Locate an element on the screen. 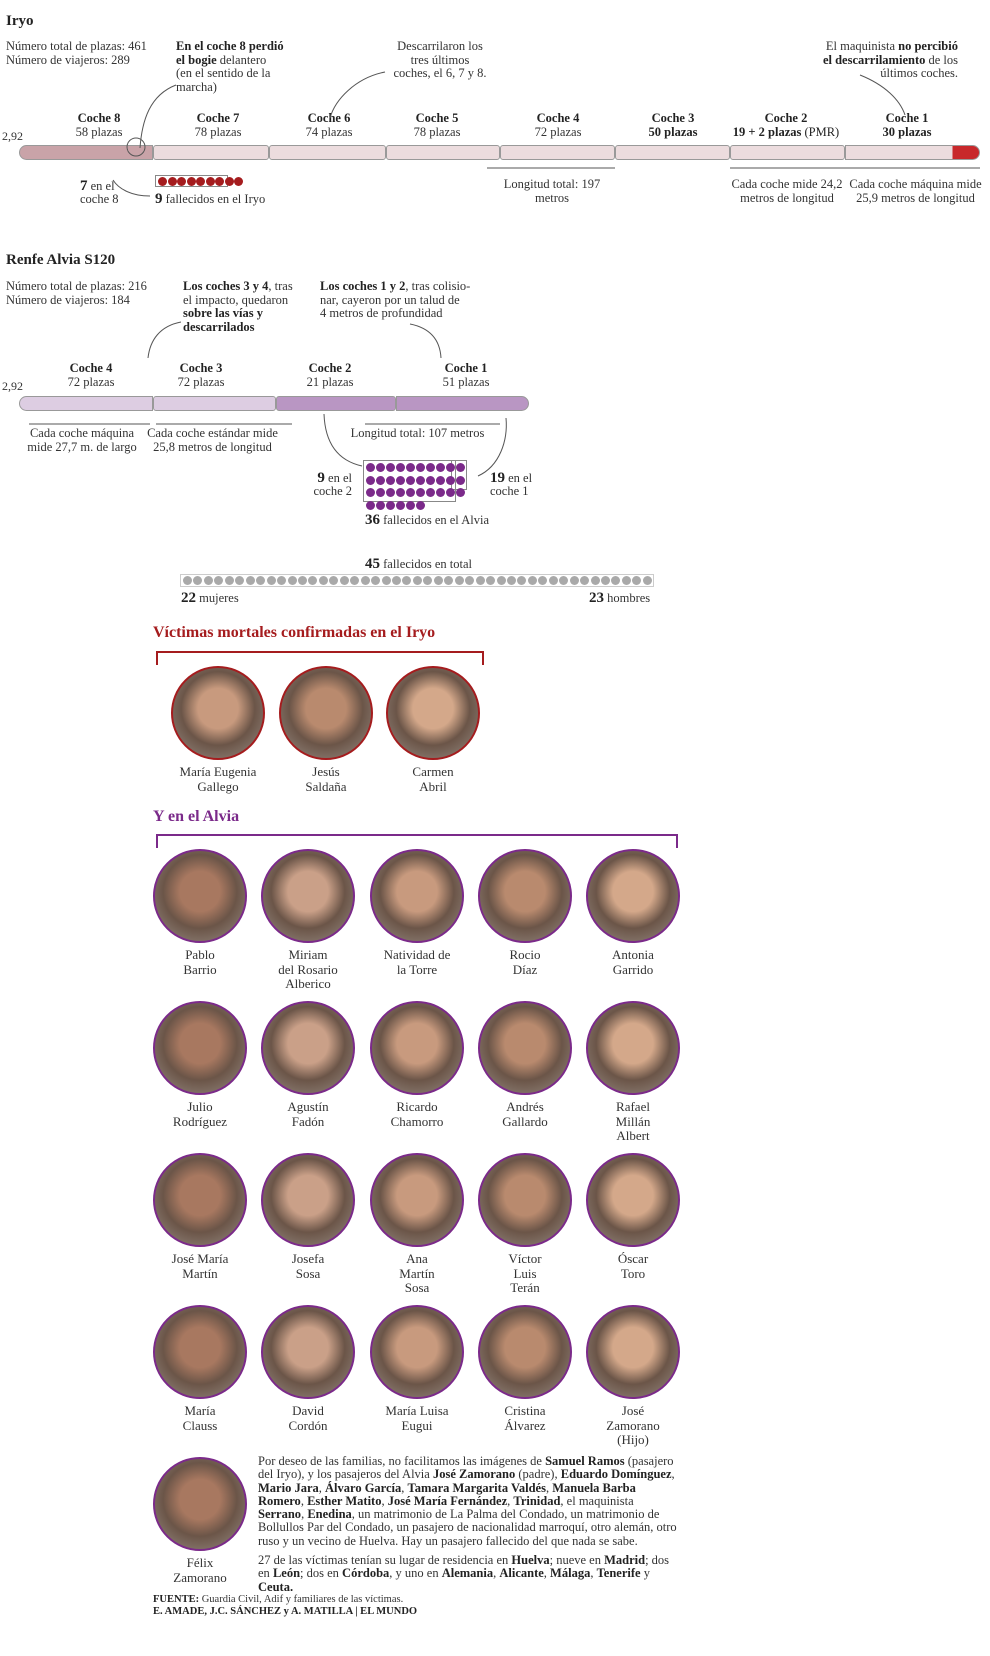  iryo-passengers: Número de viajeros: 289 is located at coordinates (68, 59).